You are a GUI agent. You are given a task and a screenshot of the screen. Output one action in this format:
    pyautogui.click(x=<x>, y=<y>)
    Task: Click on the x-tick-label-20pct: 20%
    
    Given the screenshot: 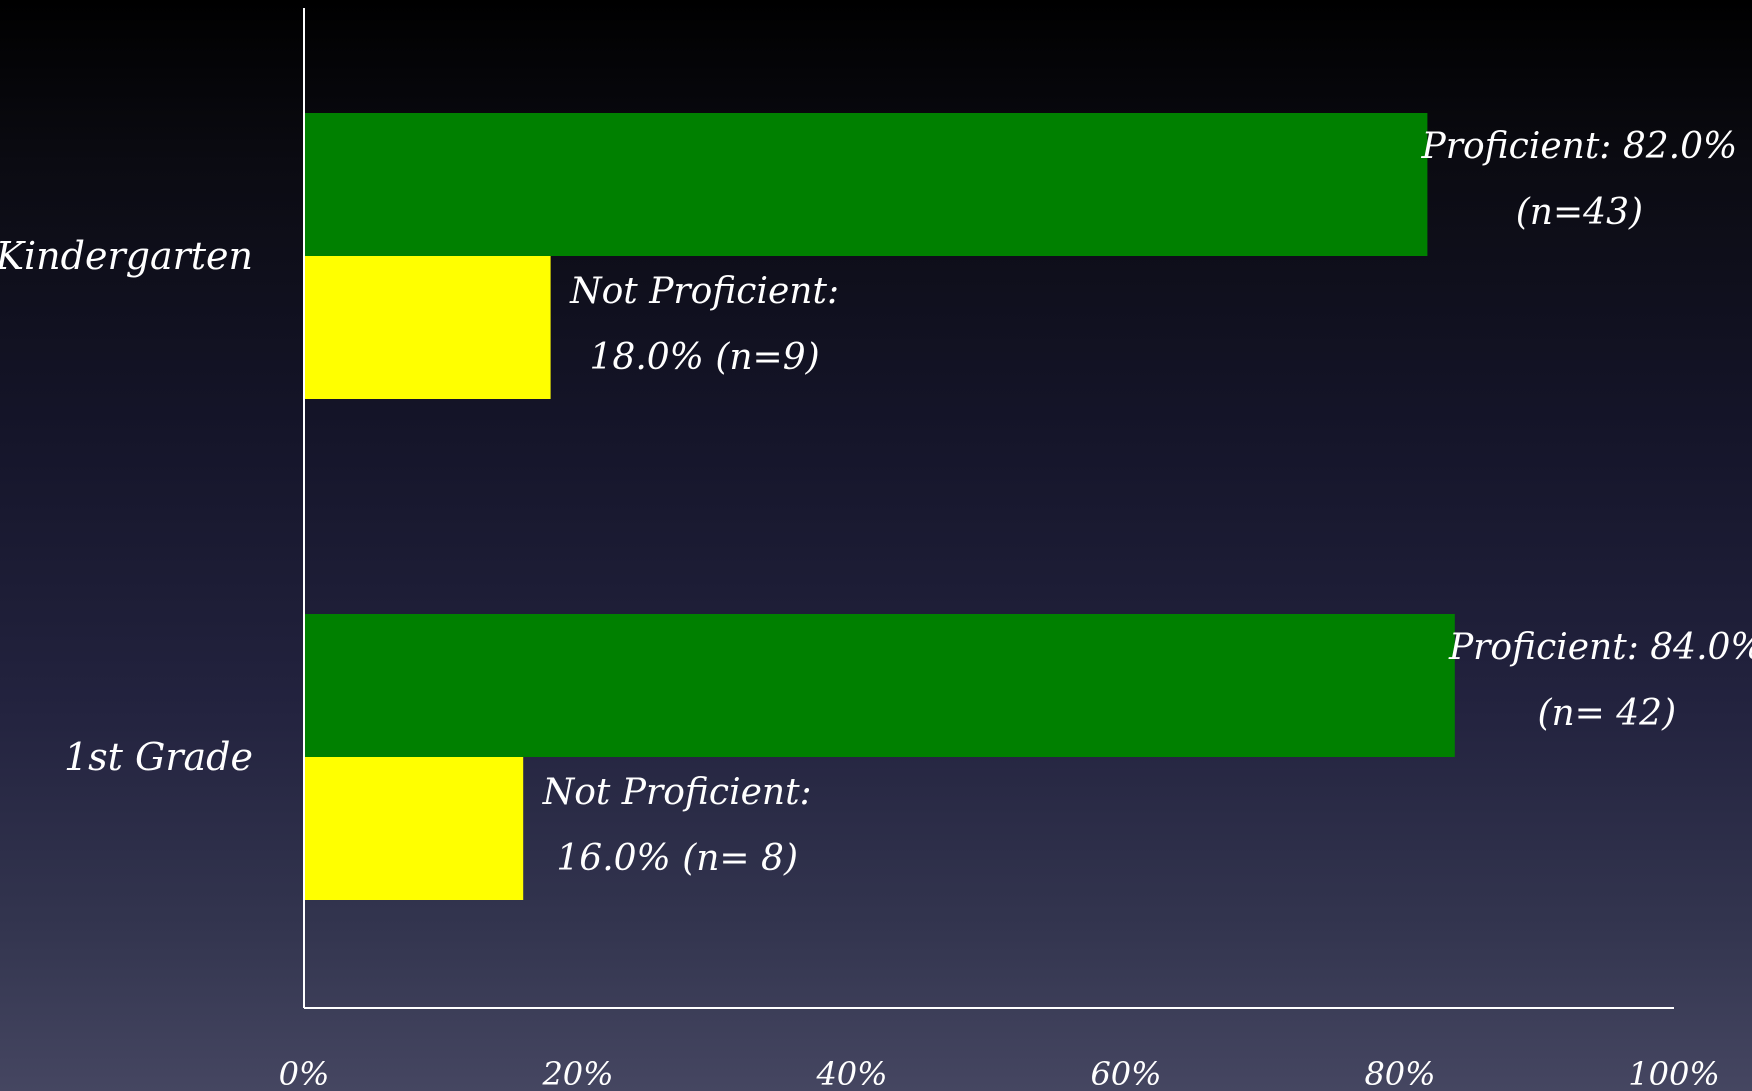 What is the action you would take?
    pyautogui.click(x=577, y=1073)
    